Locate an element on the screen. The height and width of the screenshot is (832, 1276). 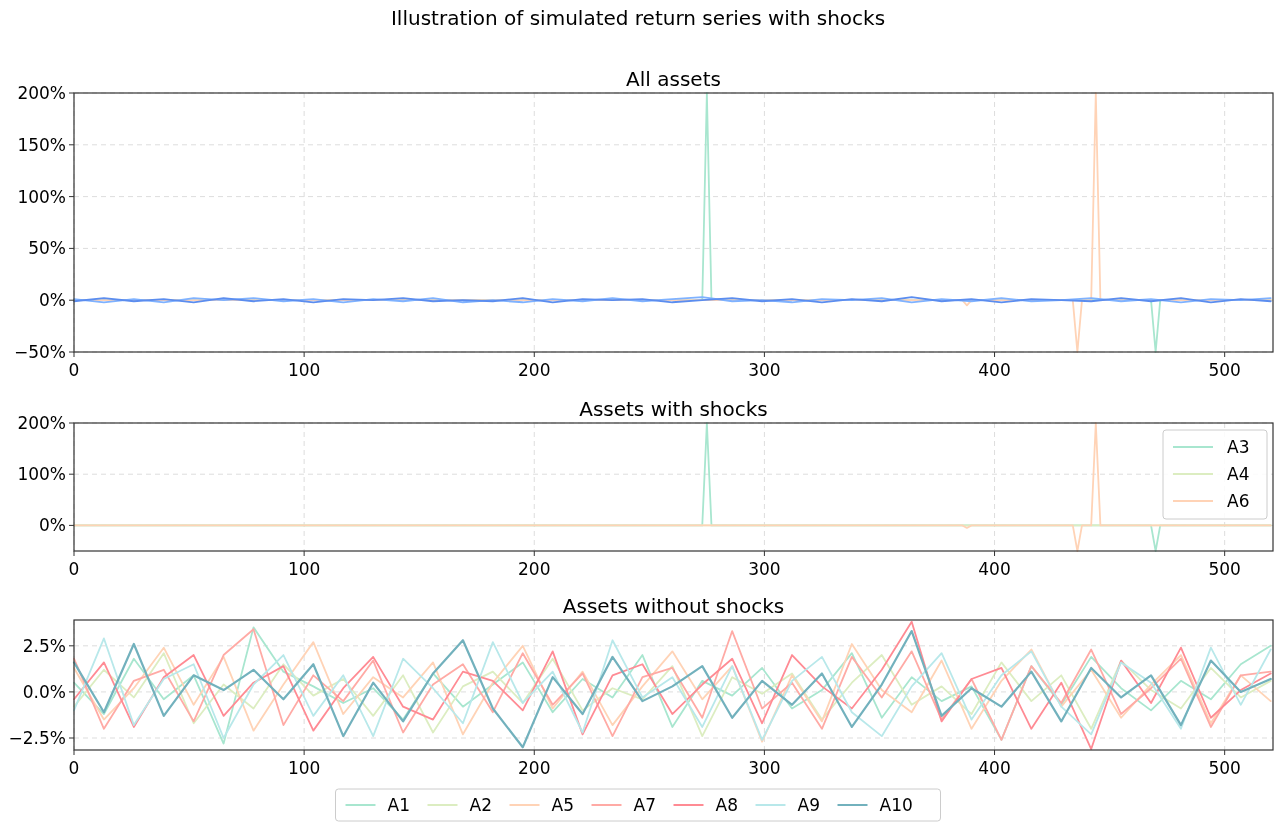
legend-label: A9 is located at coordinates (808, 805).